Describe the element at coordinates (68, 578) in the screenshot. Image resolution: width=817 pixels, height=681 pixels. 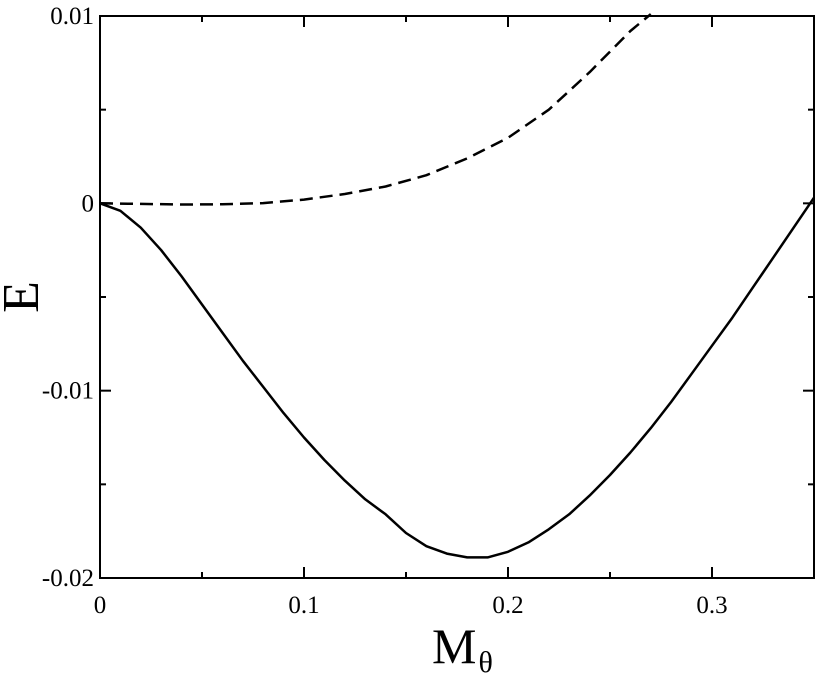
I see `y-tick-label: -0.02` at that location.